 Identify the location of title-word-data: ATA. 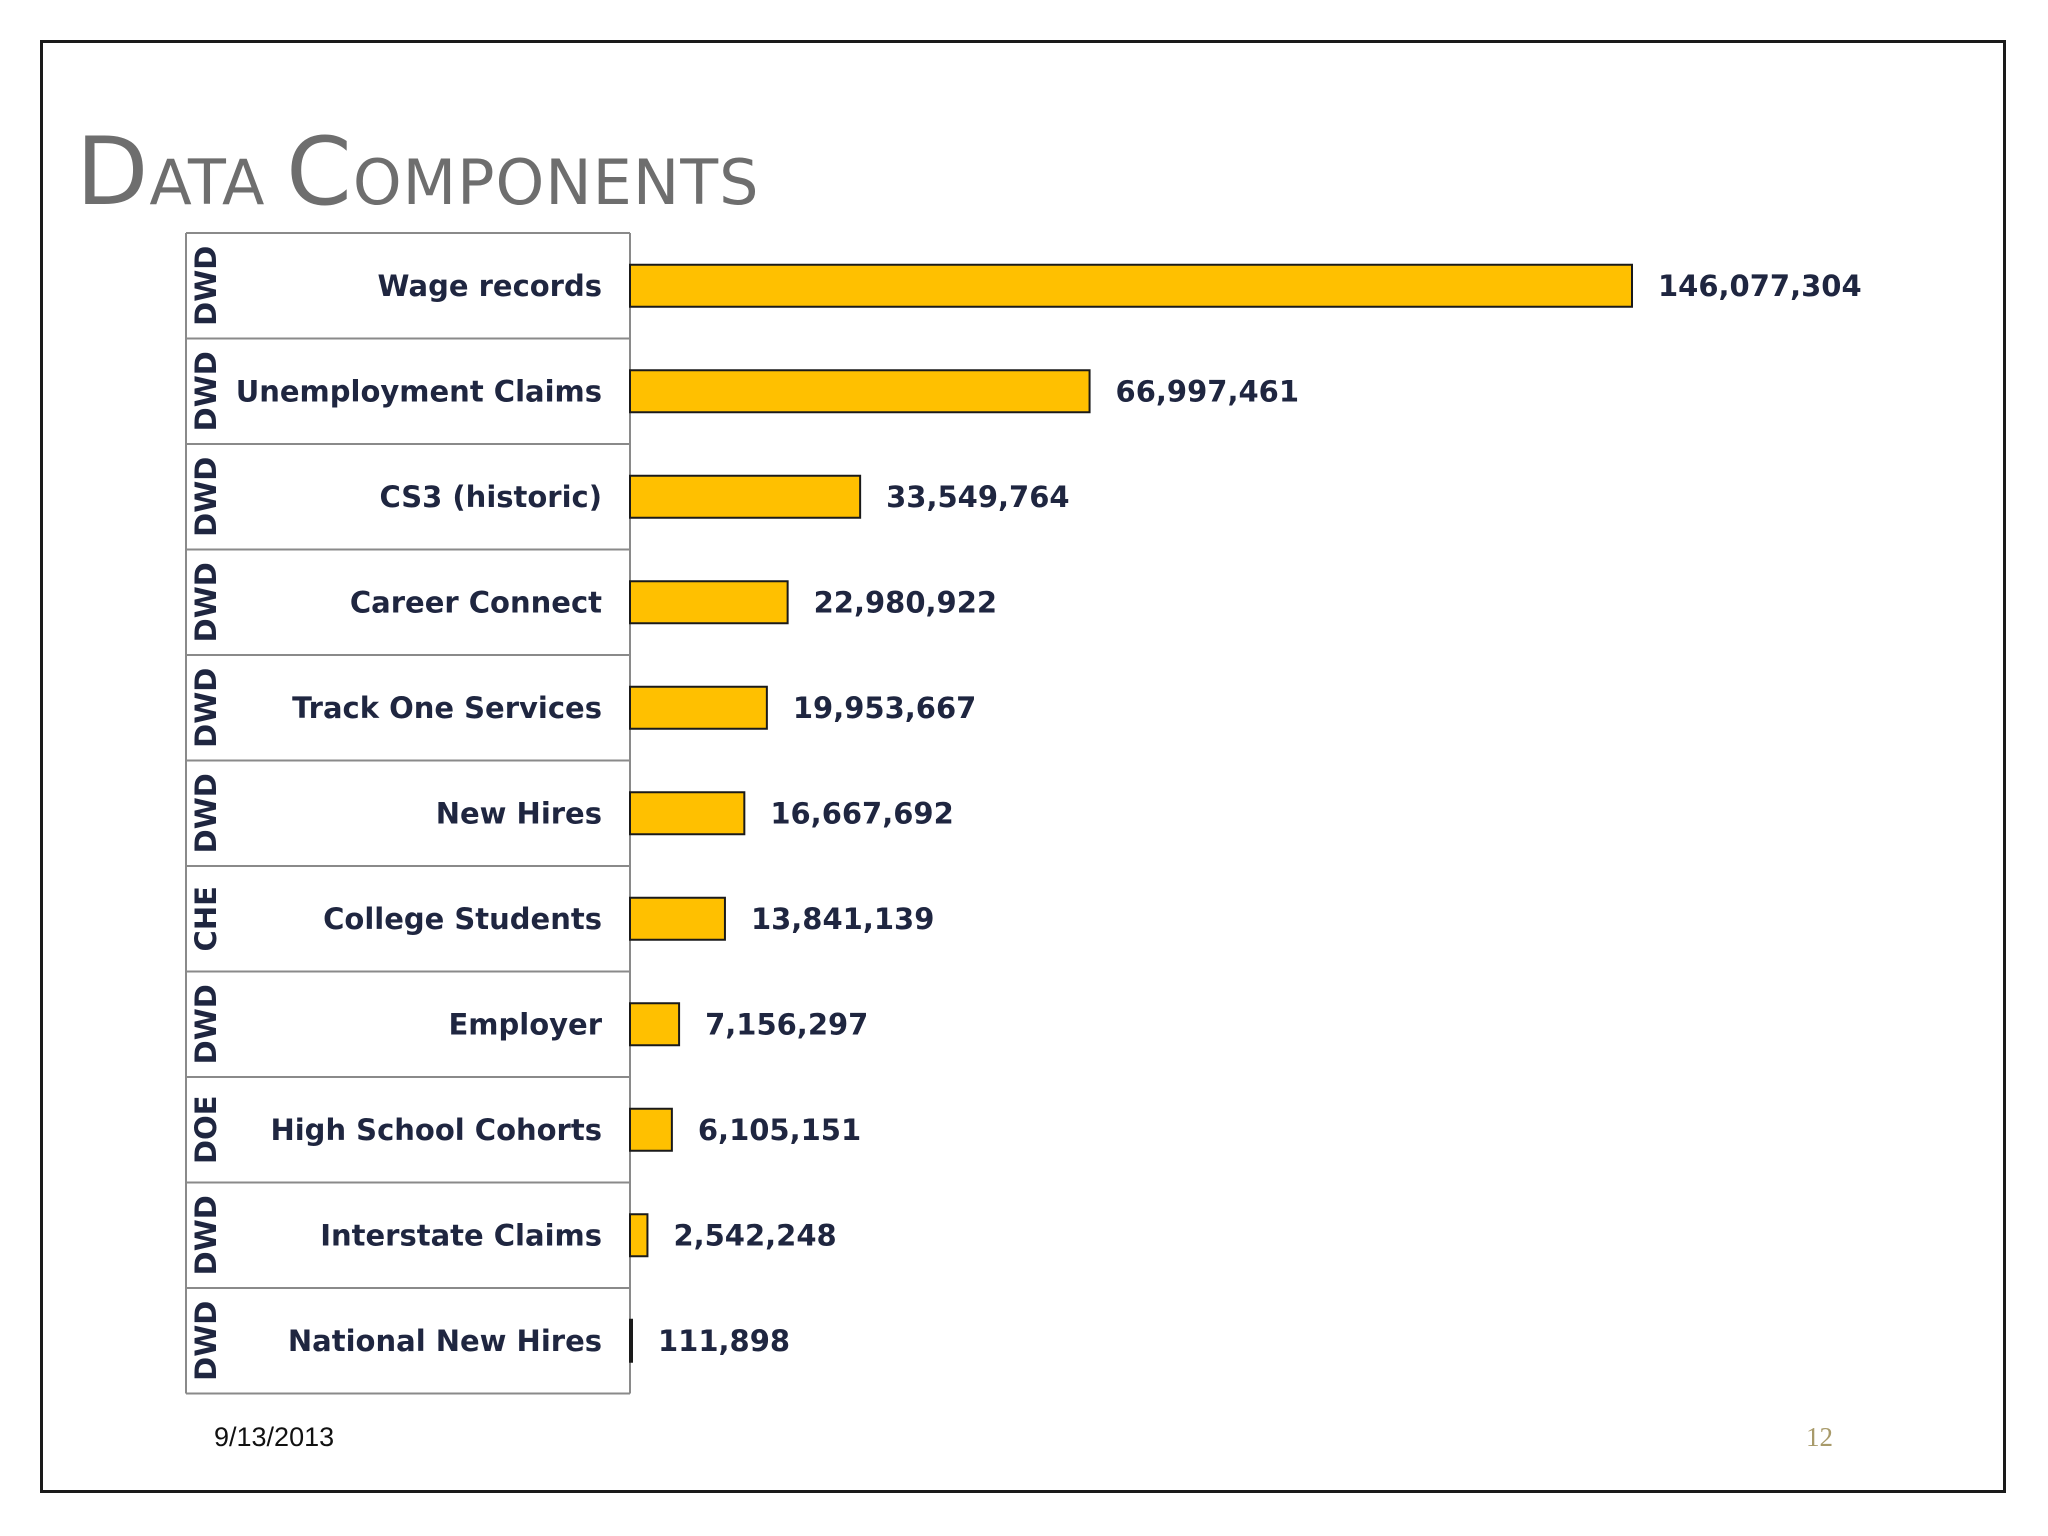
(218, 182).